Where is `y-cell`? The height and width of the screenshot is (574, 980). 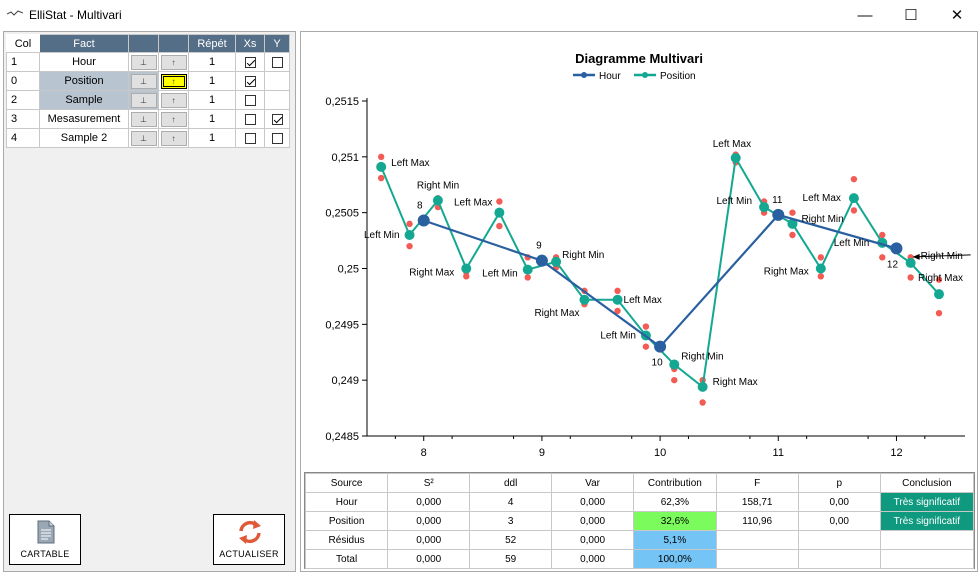 y-cell is located at coordinates (277, 138).